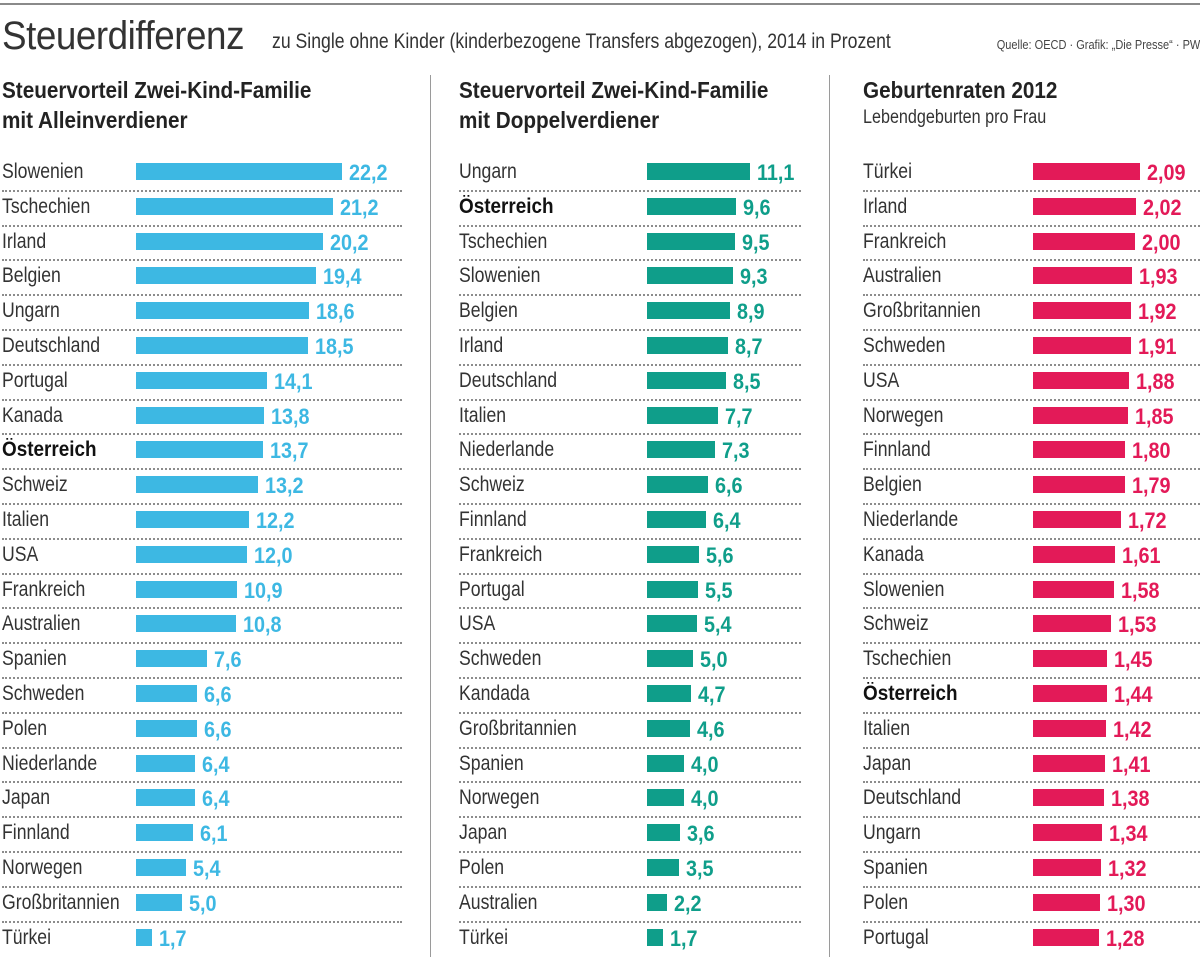 The width and height of the screenshot is (1200, 957). I want to click on category-label: Ungarn, so click(892, 833).